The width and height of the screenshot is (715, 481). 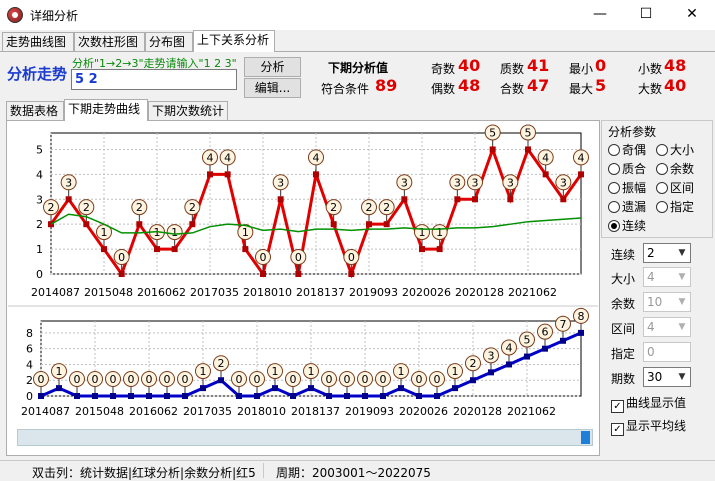 I want to click on status-divider, so click(x=263, y=470).